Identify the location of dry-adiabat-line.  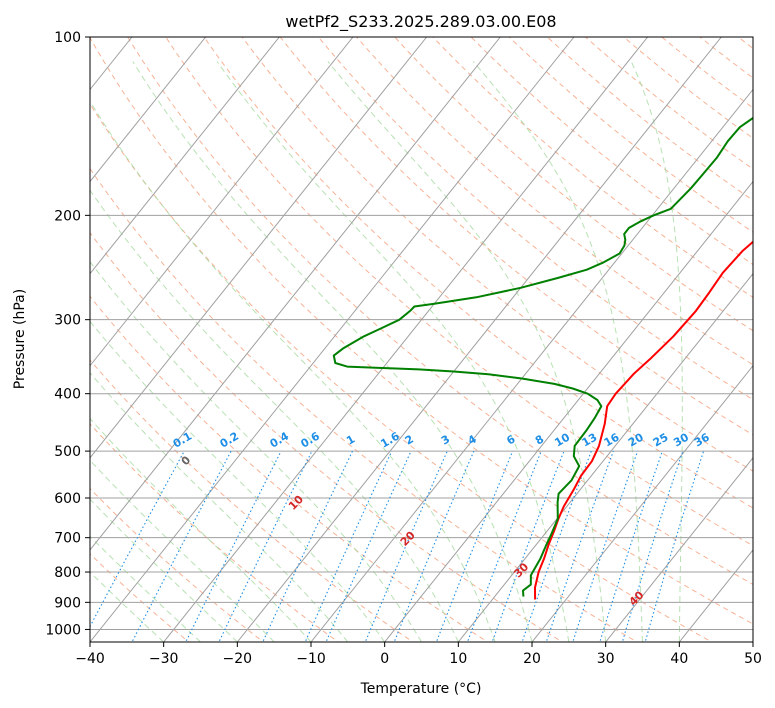
(215, 532).